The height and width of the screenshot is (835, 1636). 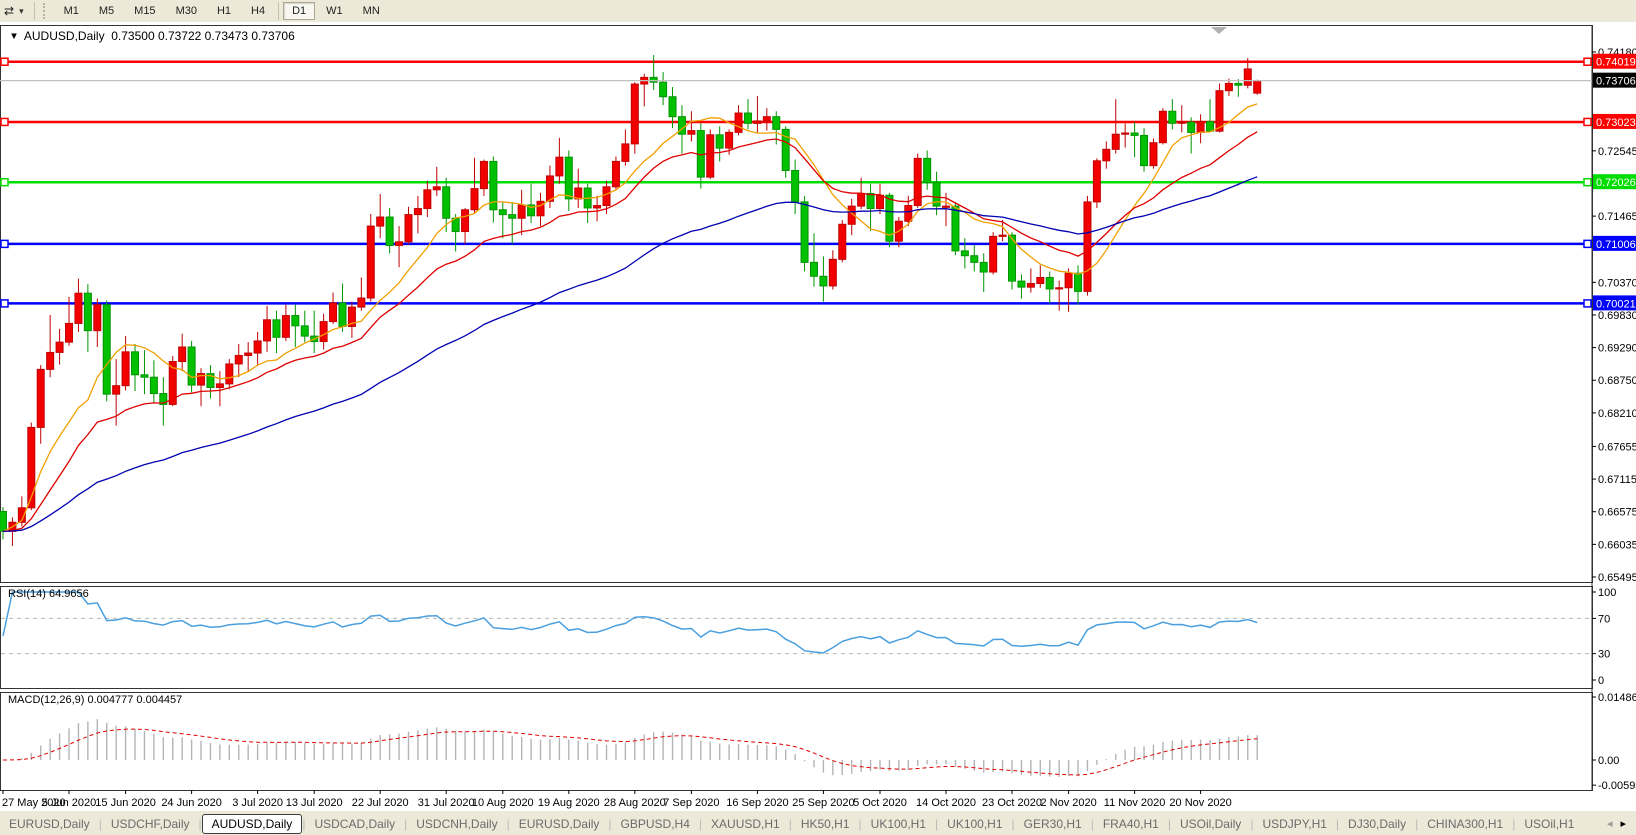 What do you see at coordinates (1549, 823) in the screenshot?
I see `chart-tab-USOil-H1: USOil,H1` at bounding box center [1549, 823].